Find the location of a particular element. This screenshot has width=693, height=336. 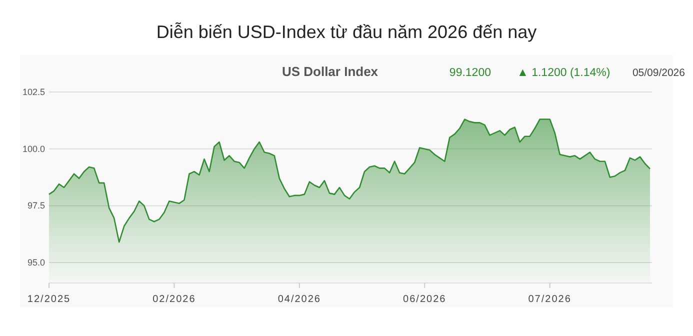

y-tick-label: 95.0 is located at coordinates (36, 263).